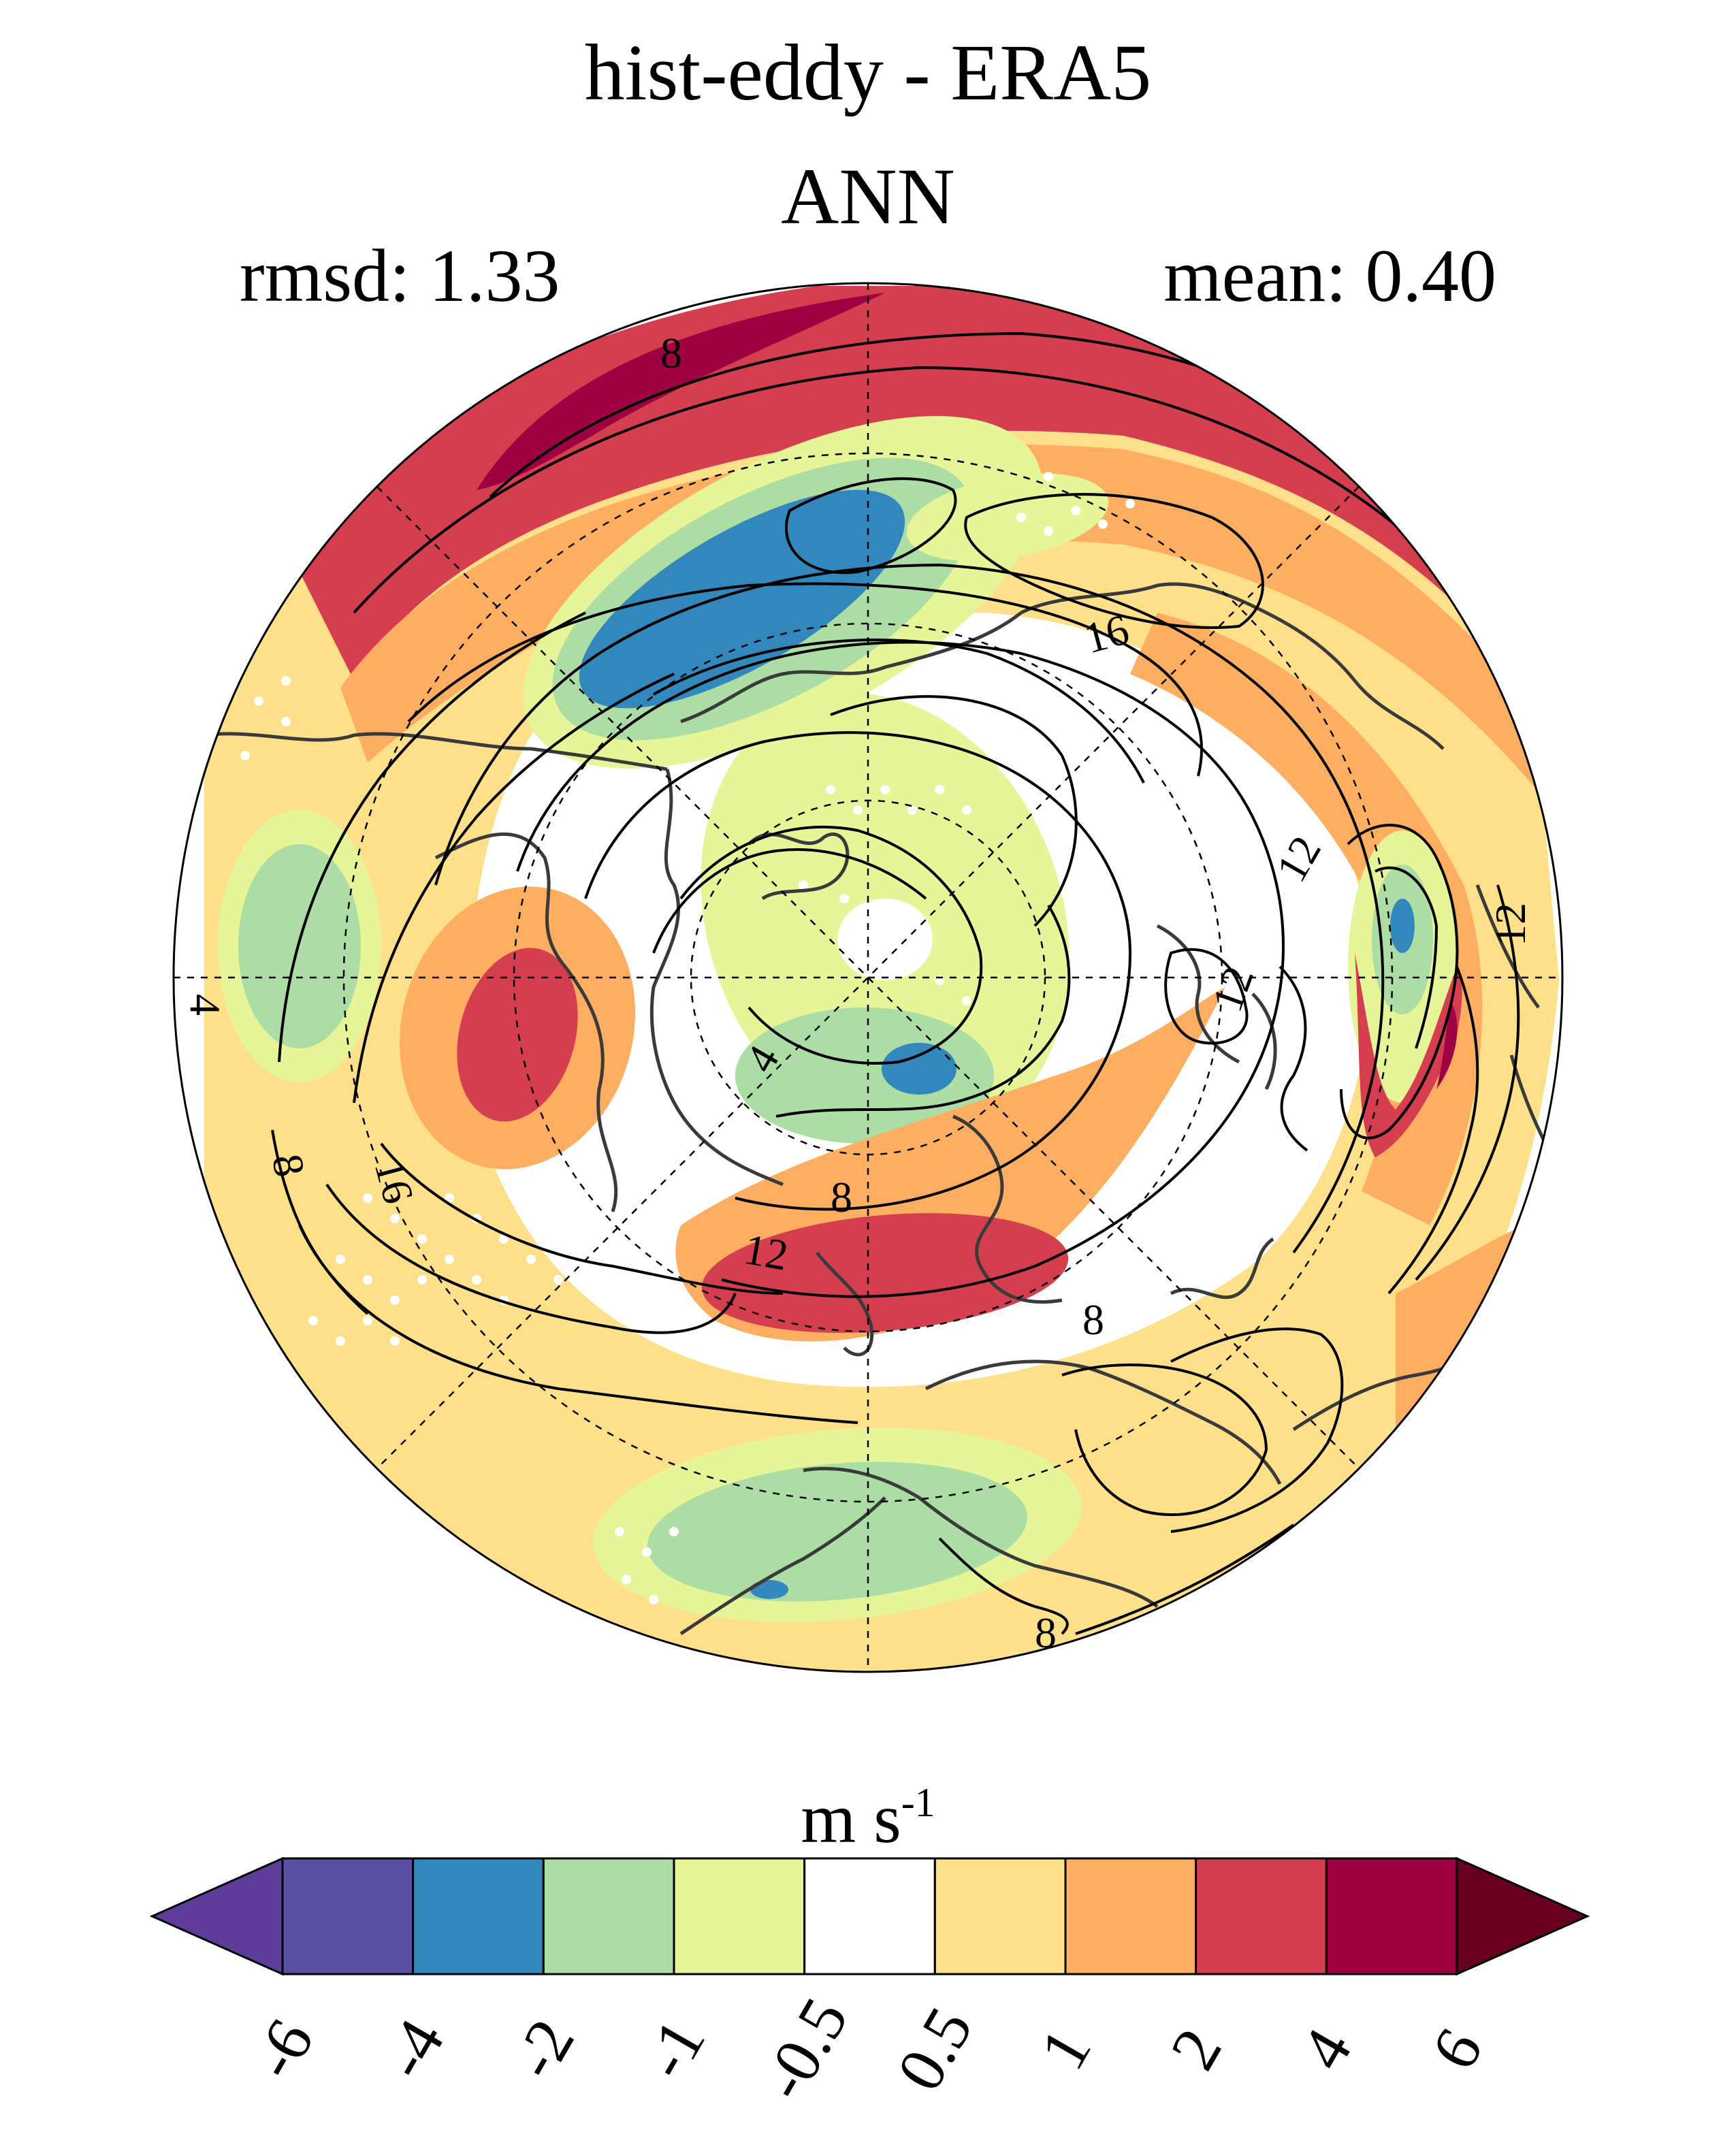 This screenshot has width=1736, height=2130. I want to click on mean-stat: mean: 0.40, so click(1329, 275).